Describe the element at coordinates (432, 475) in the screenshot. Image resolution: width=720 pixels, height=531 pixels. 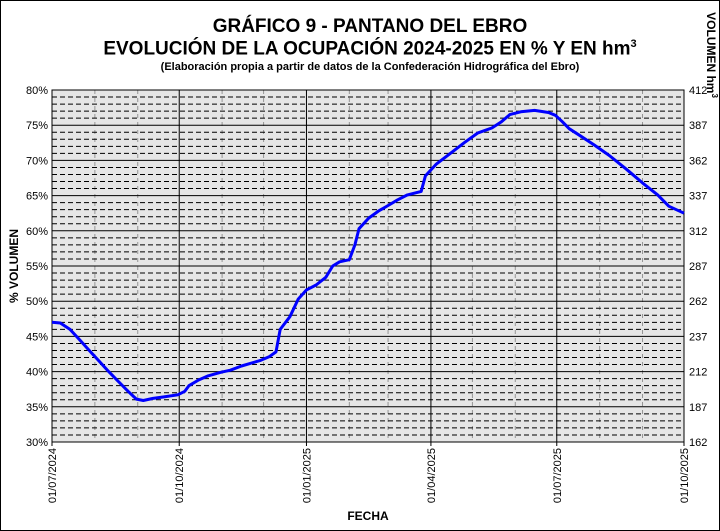
I see `x-tick-label: 01/04/2025` at that location.